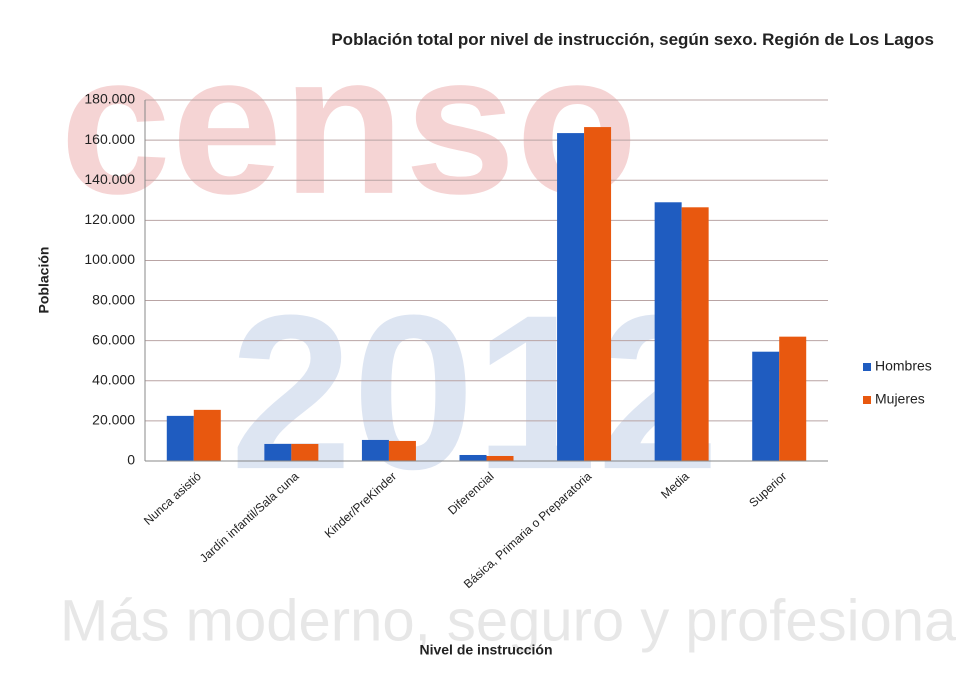 The height and width of the screenshot is (684, 956). Describe the element at coordinates (767, 489) in the screenshot. I see `x-tick-label: Superior` at that location.